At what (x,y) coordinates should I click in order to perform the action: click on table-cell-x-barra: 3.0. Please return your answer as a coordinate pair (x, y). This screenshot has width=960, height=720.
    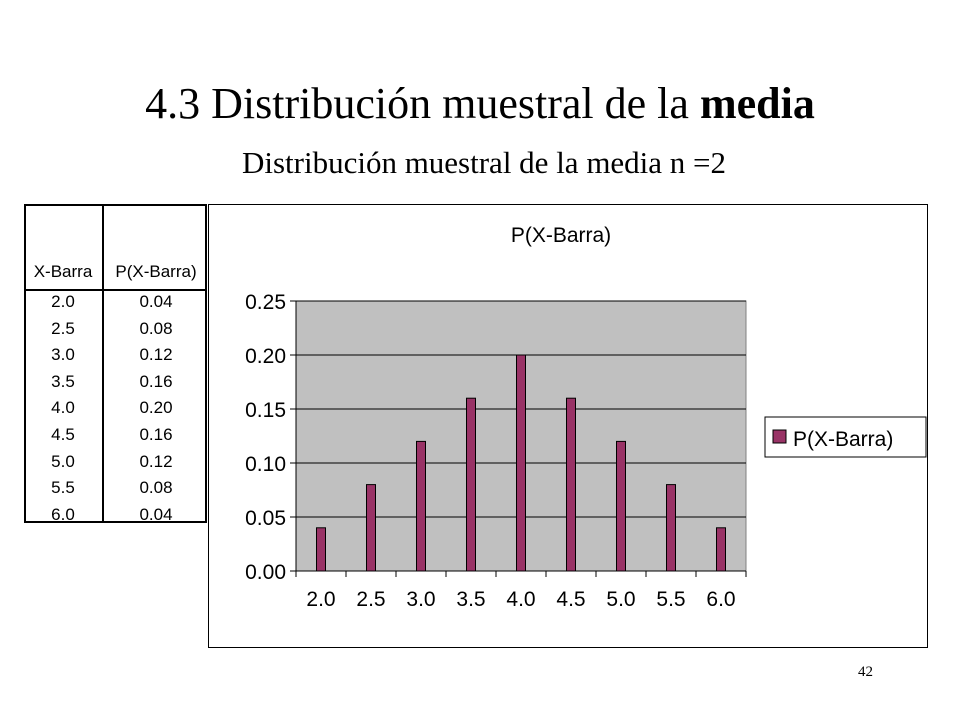
    Looking at the image, I should click on (63, 355).